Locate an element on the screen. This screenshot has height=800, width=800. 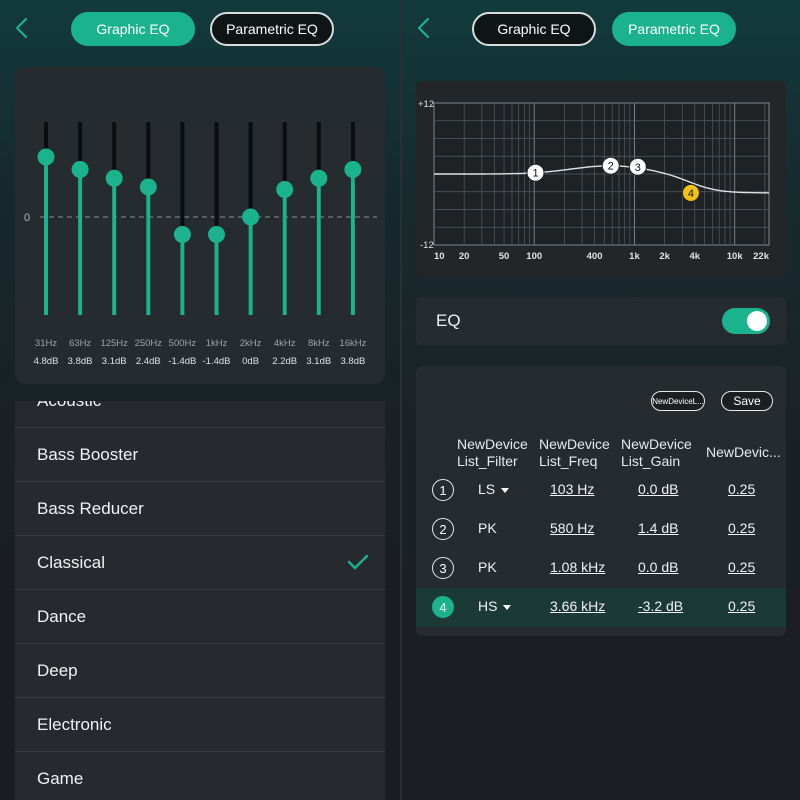
band-frequency-label: 1kHz is located at coordinates (217, 343).